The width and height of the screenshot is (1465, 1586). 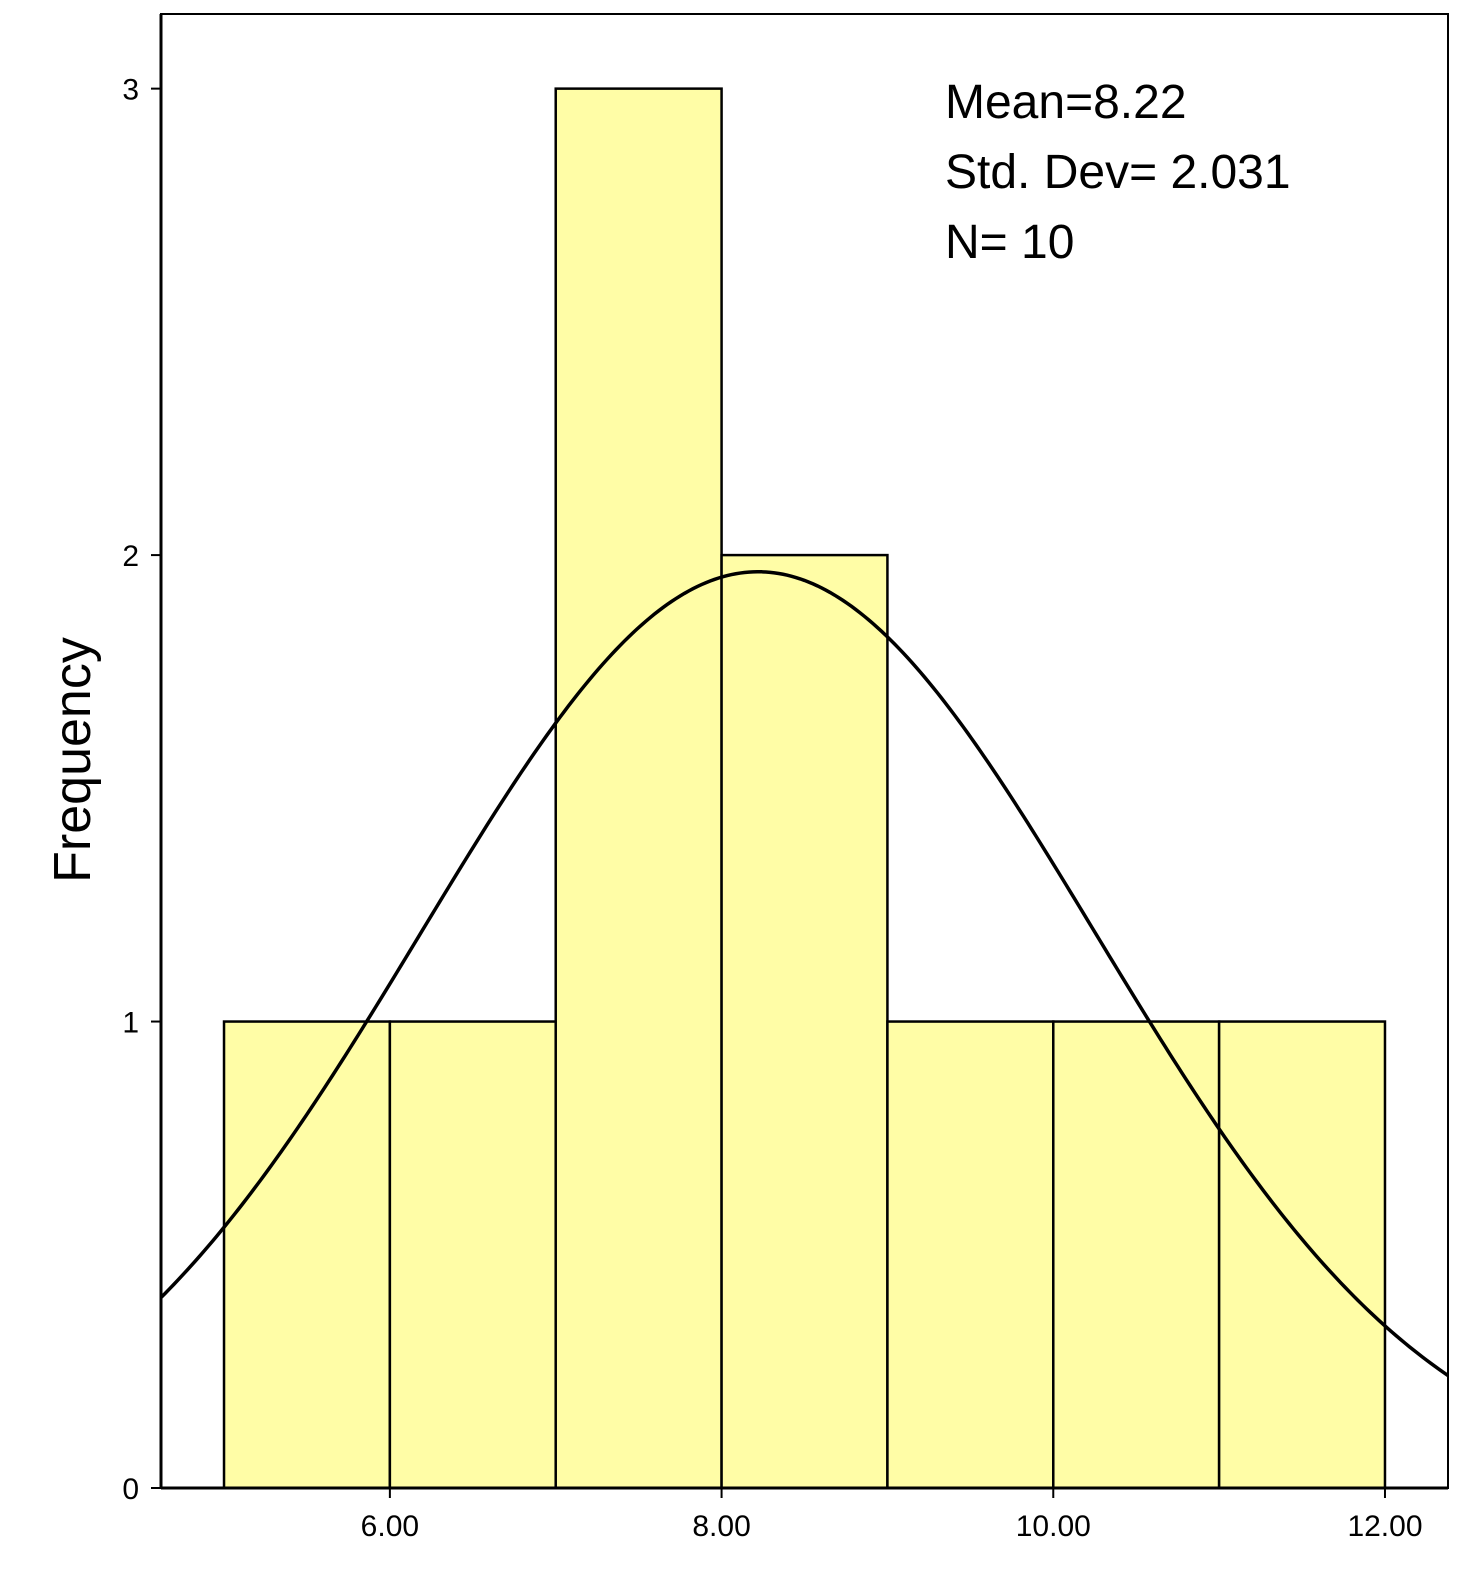 I want to click on y-axis-label: Frequency, so click(x=73, y=760).